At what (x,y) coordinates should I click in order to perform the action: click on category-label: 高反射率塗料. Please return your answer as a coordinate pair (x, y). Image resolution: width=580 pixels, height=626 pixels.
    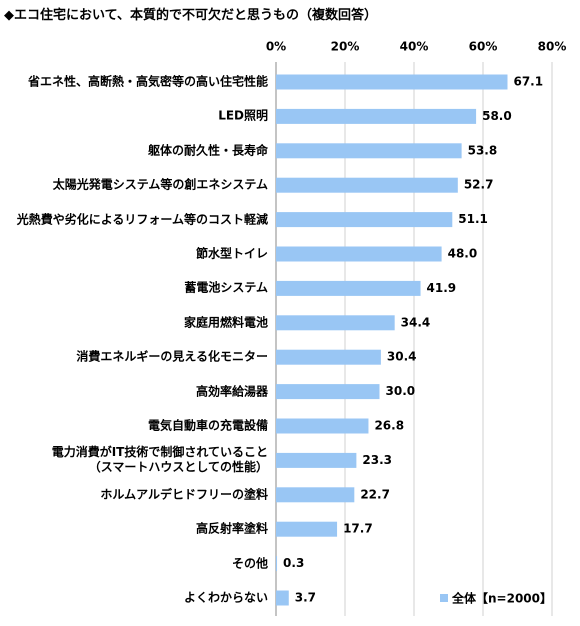
    Looking at the image, I should click on (231, 528).